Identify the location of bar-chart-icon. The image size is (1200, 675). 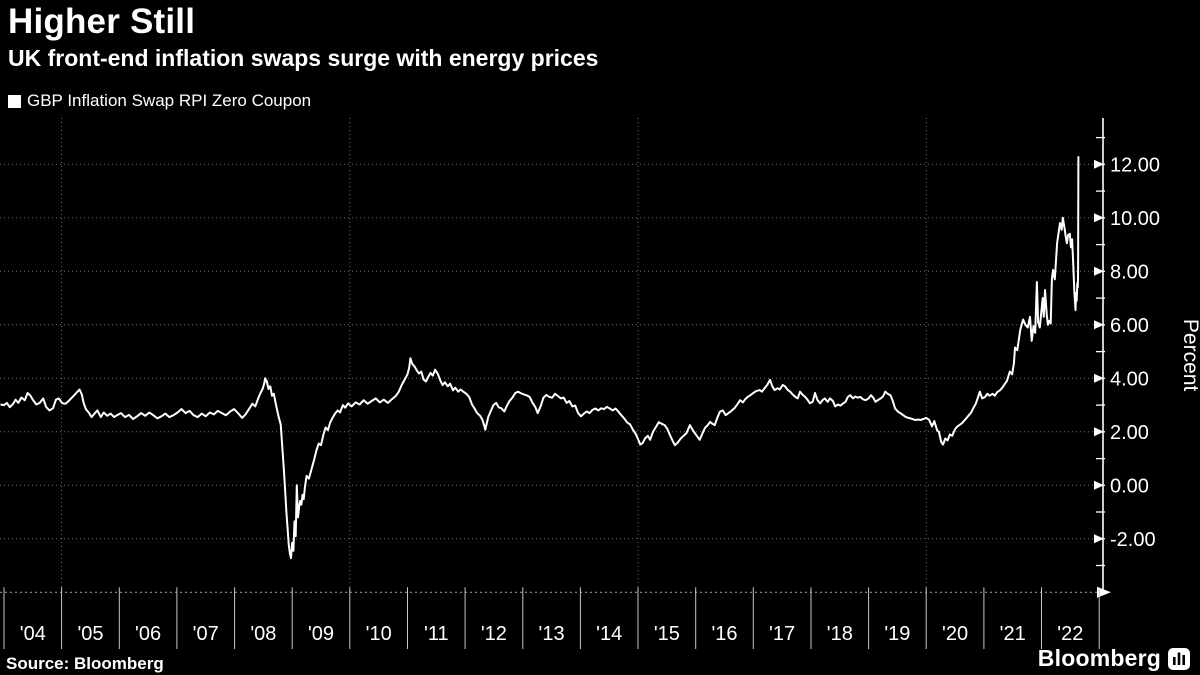
(1179, 658).